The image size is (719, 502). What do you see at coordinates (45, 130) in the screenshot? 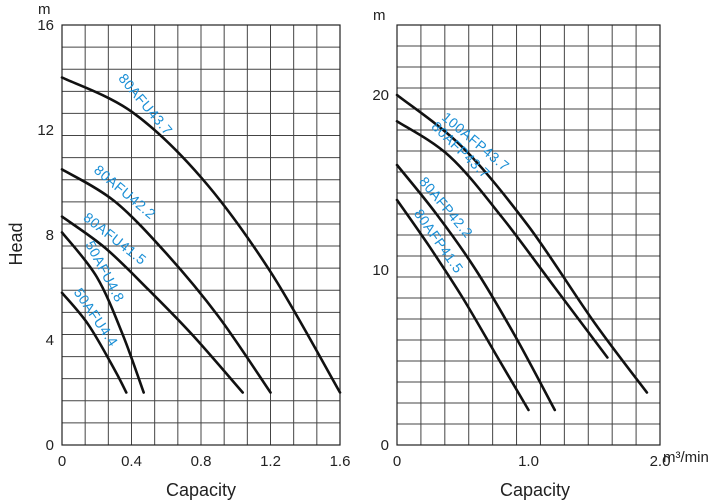
I see `y-tick-label: 12` at bounding box center [45, 130].